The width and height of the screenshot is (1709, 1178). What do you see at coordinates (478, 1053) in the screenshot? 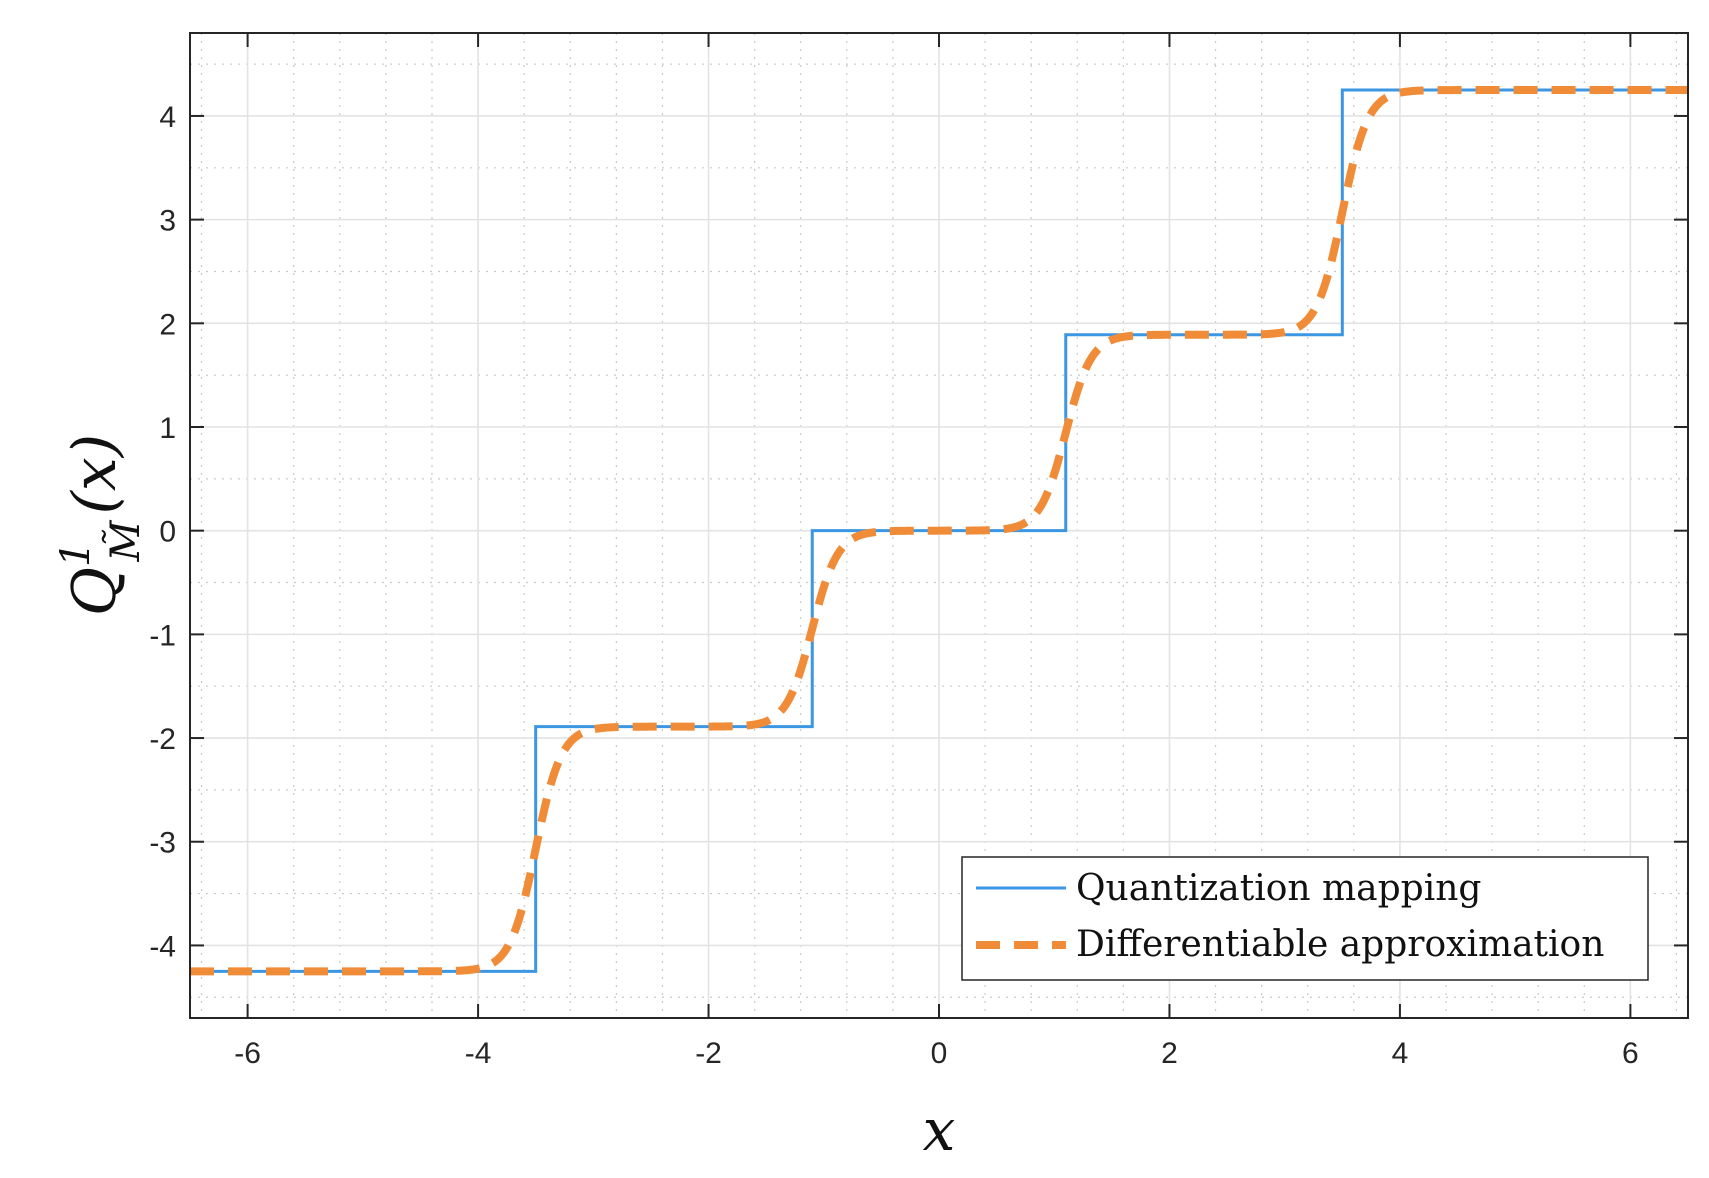
I see `x-tick-label: -4` at bounding box center [478, 1053].